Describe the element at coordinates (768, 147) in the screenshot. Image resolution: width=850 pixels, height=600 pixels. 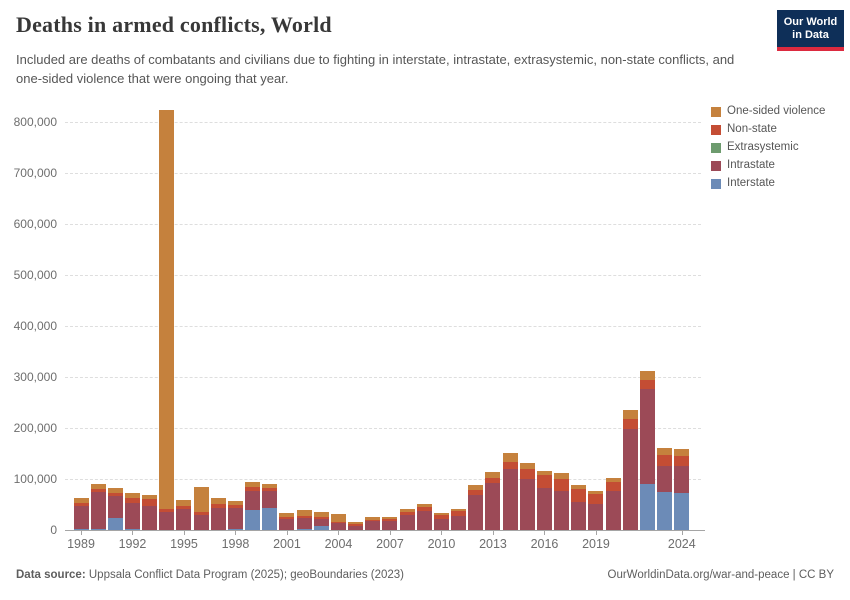
I see `legend-item-extrasystemic: Extrasystemic` at that location.